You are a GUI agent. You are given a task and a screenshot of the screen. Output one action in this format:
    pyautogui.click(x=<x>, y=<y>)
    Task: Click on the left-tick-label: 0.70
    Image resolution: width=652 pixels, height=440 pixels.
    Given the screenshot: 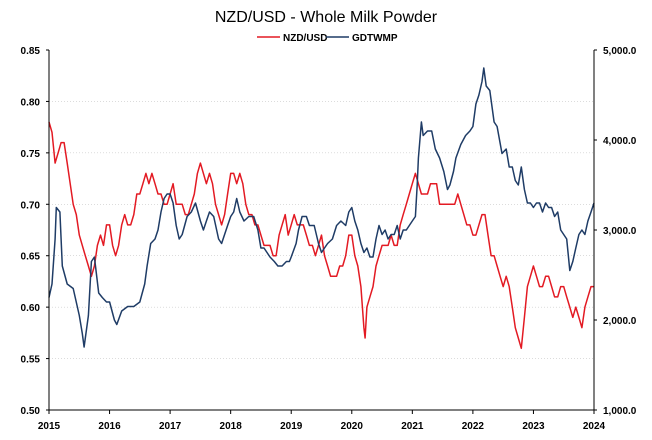 What is the action you would take?
    pyautogui.click(x=31, y=205)
    